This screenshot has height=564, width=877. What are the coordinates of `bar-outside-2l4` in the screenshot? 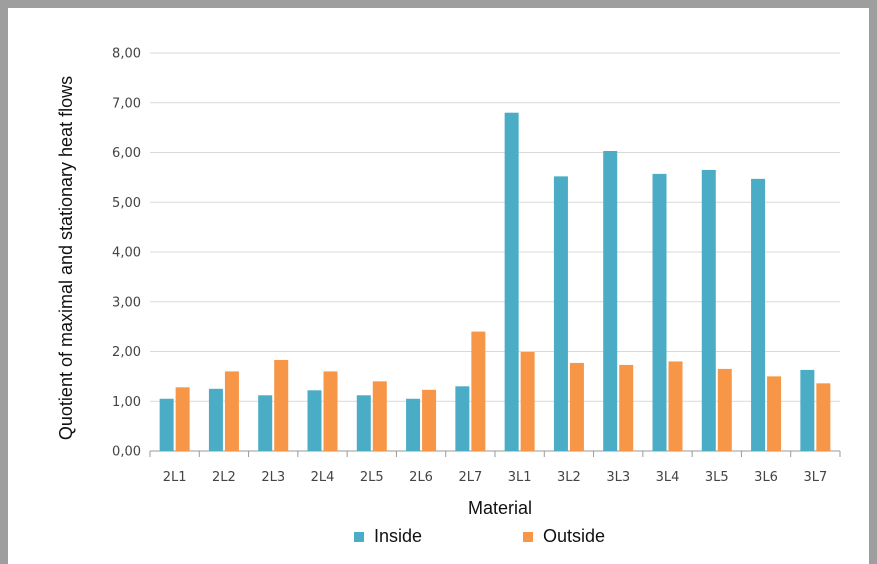 It's located at (330, 411).